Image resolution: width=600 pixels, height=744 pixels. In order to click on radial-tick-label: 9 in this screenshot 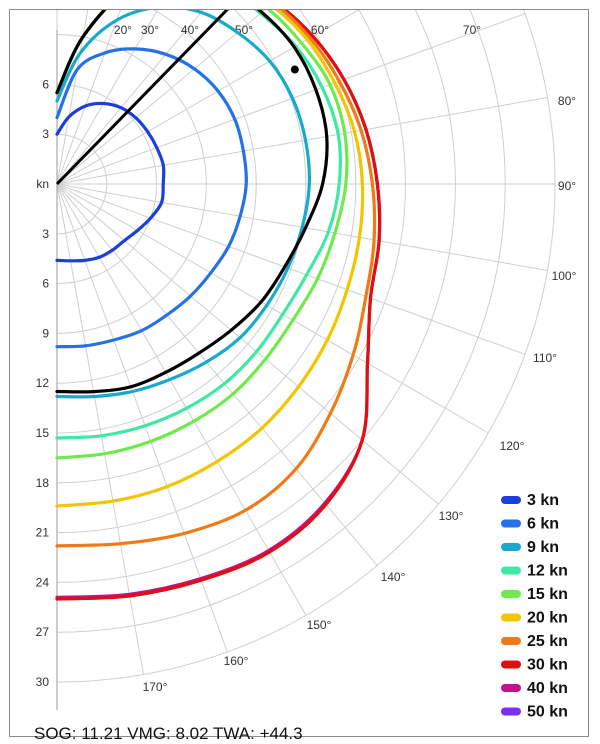, I will do `click(45, 333)`.